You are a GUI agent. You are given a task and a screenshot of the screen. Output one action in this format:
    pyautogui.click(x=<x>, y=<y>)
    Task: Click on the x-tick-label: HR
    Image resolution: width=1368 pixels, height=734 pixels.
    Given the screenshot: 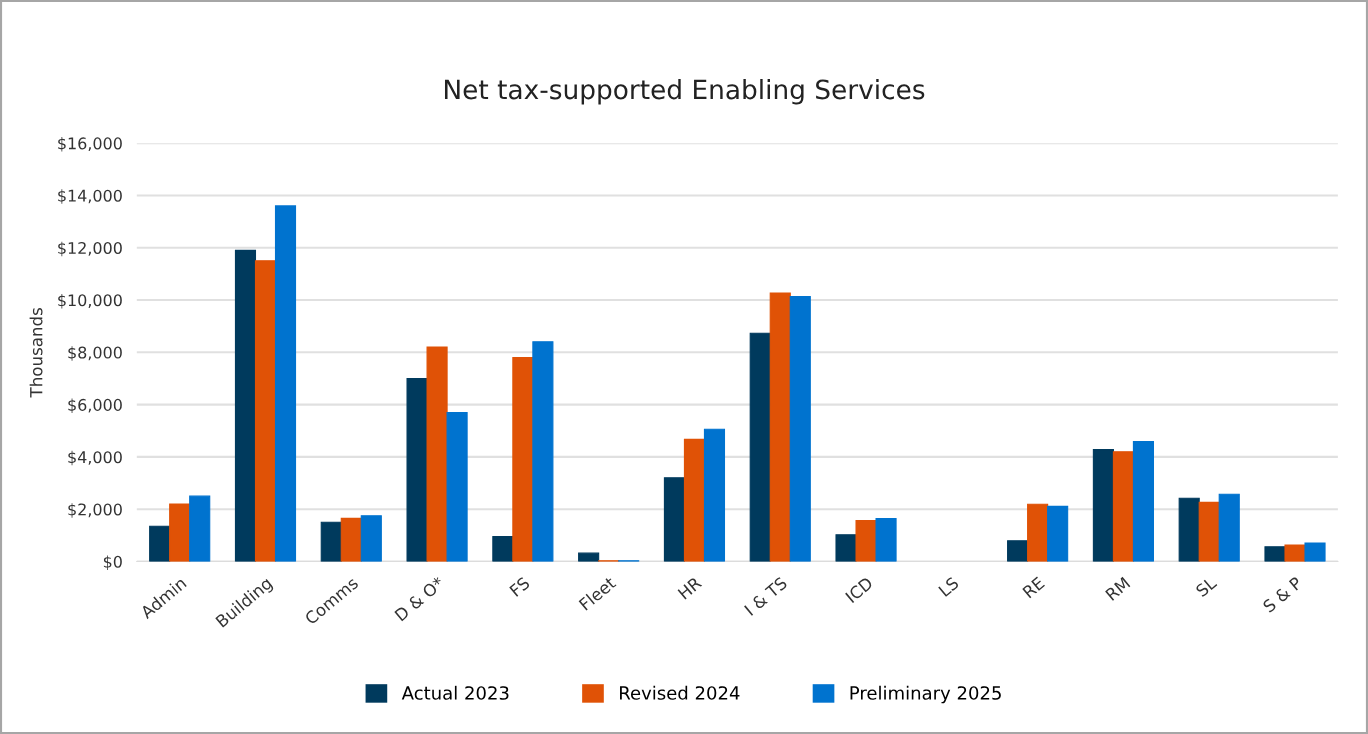 What is the action you would take?
    pyautogui.click(x=690, y=588)
    